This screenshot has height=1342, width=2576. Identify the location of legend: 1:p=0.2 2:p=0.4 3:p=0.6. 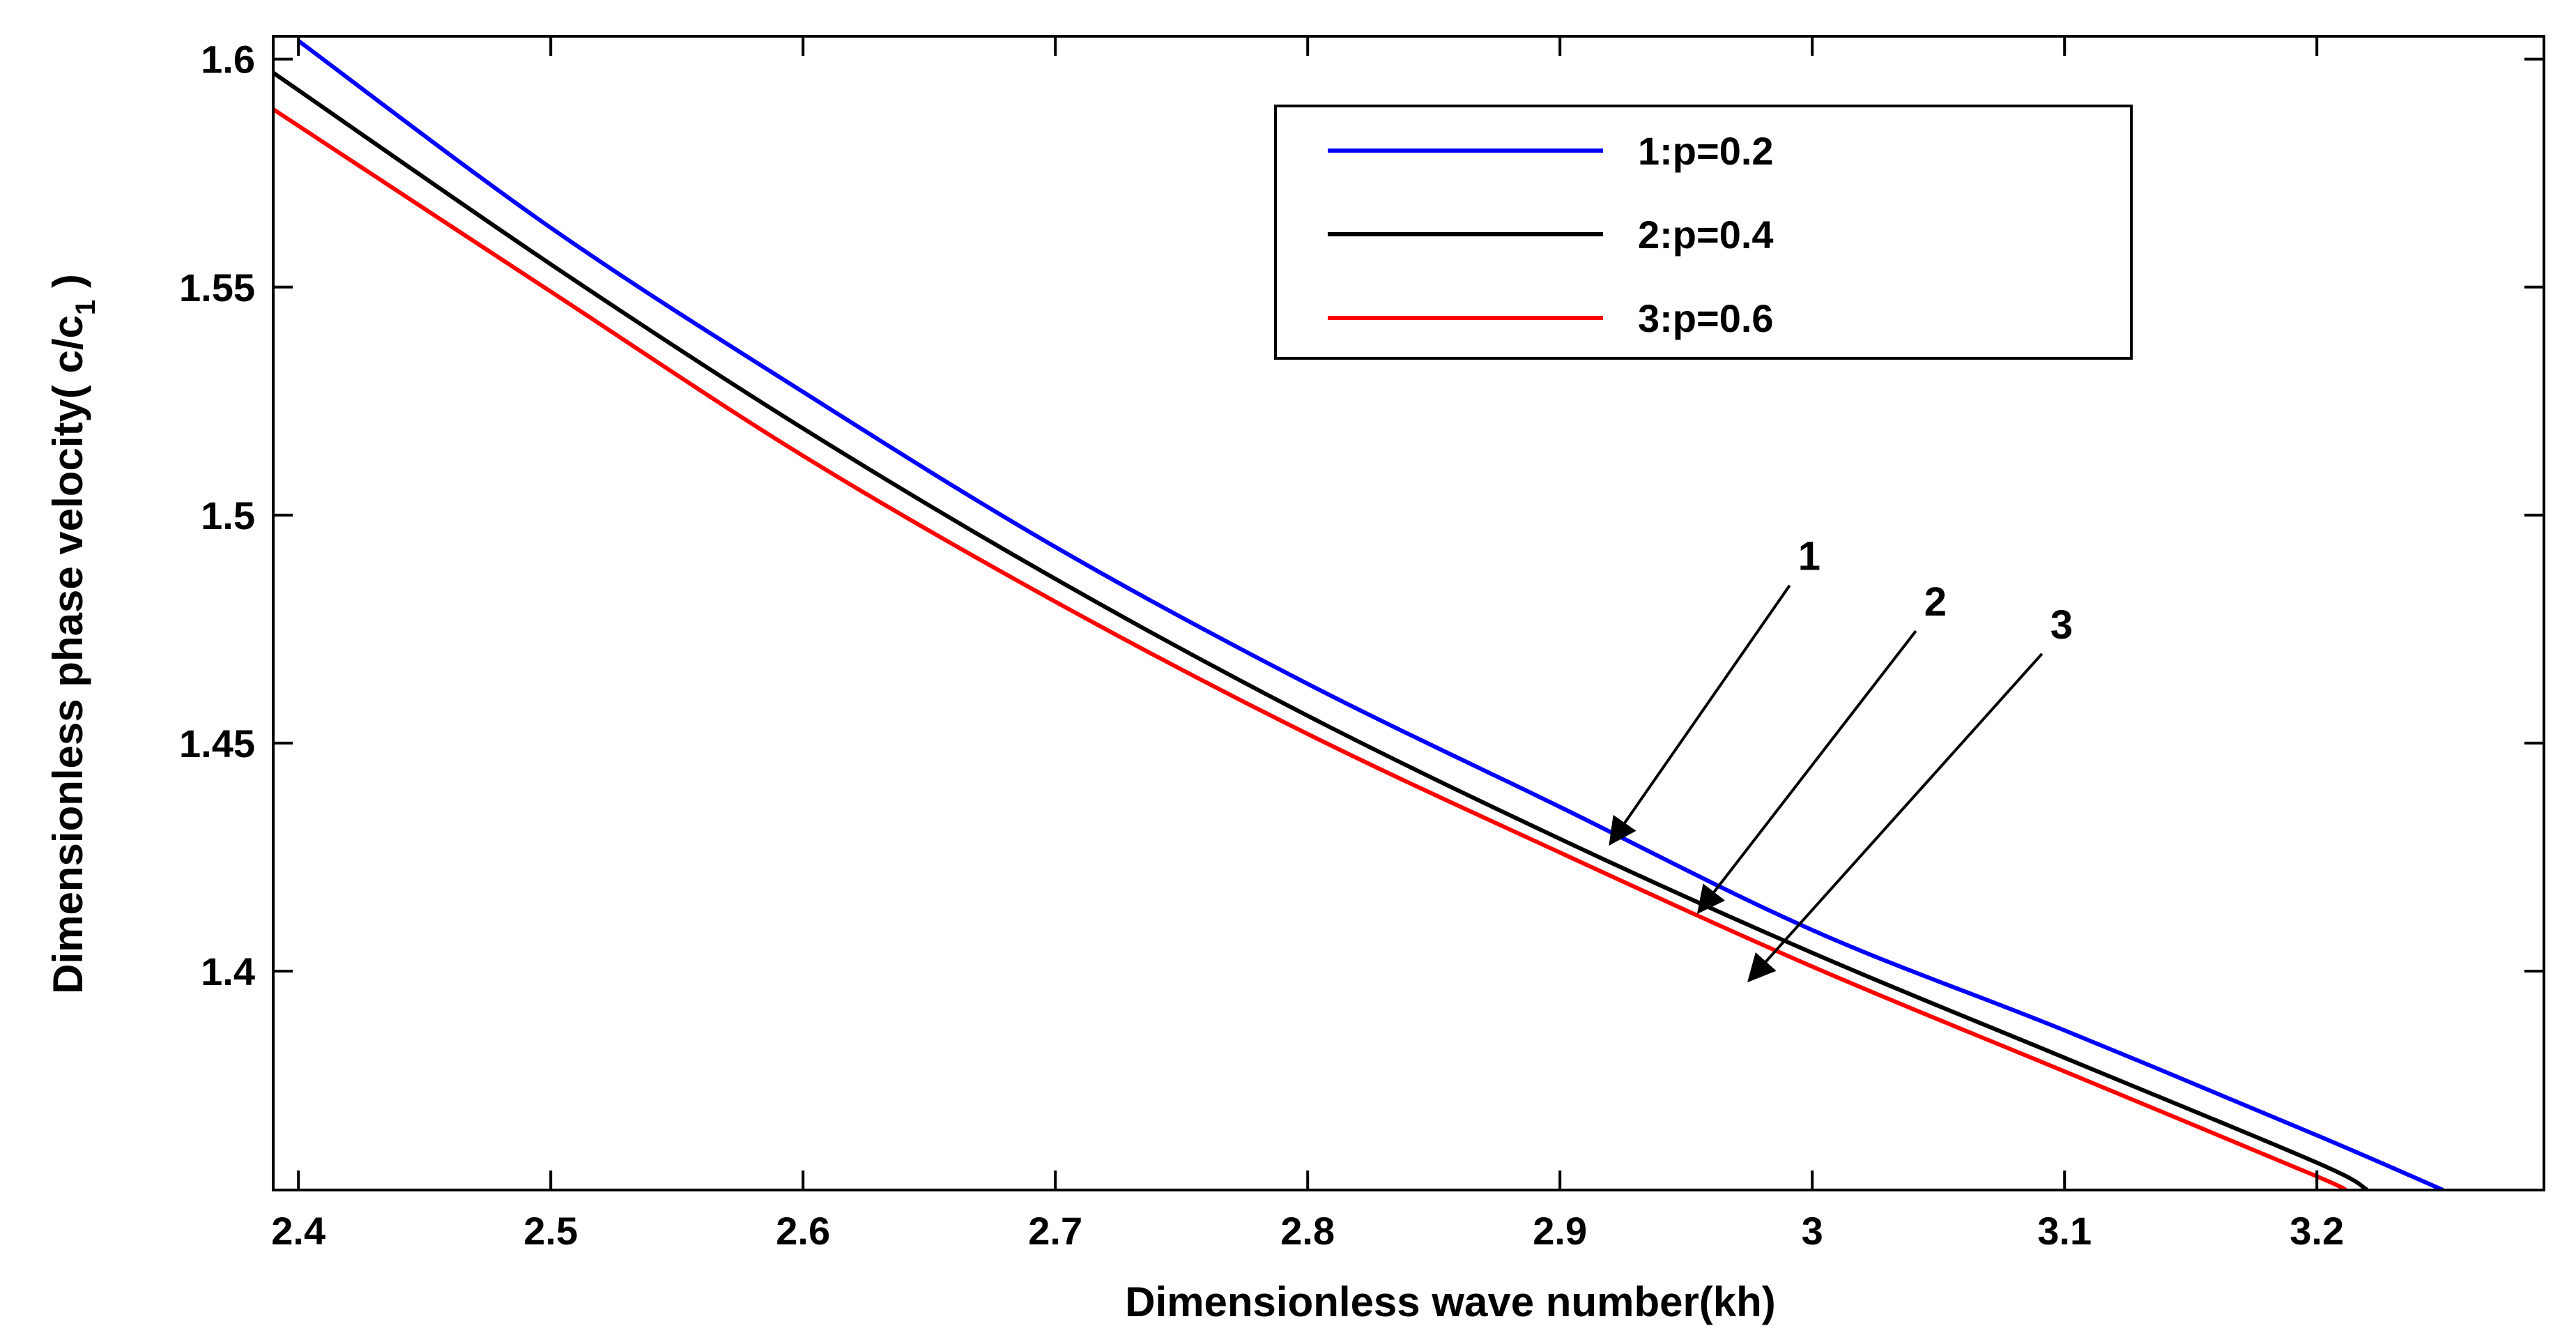
(1704, 233).